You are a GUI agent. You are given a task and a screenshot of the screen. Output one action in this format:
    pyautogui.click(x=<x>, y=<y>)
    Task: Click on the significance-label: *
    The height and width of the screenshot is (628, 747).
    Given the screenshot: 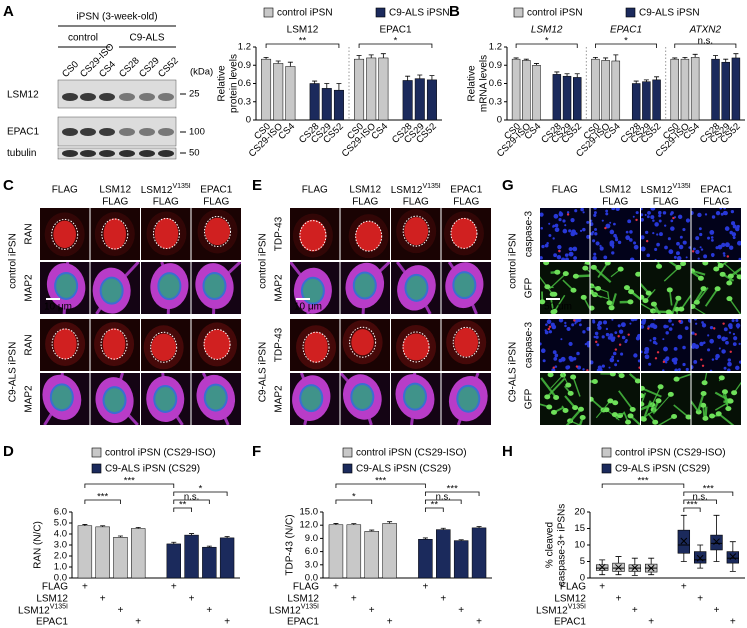 What is the action you would take?
    pyautogui.click(x=547, y=41)
    